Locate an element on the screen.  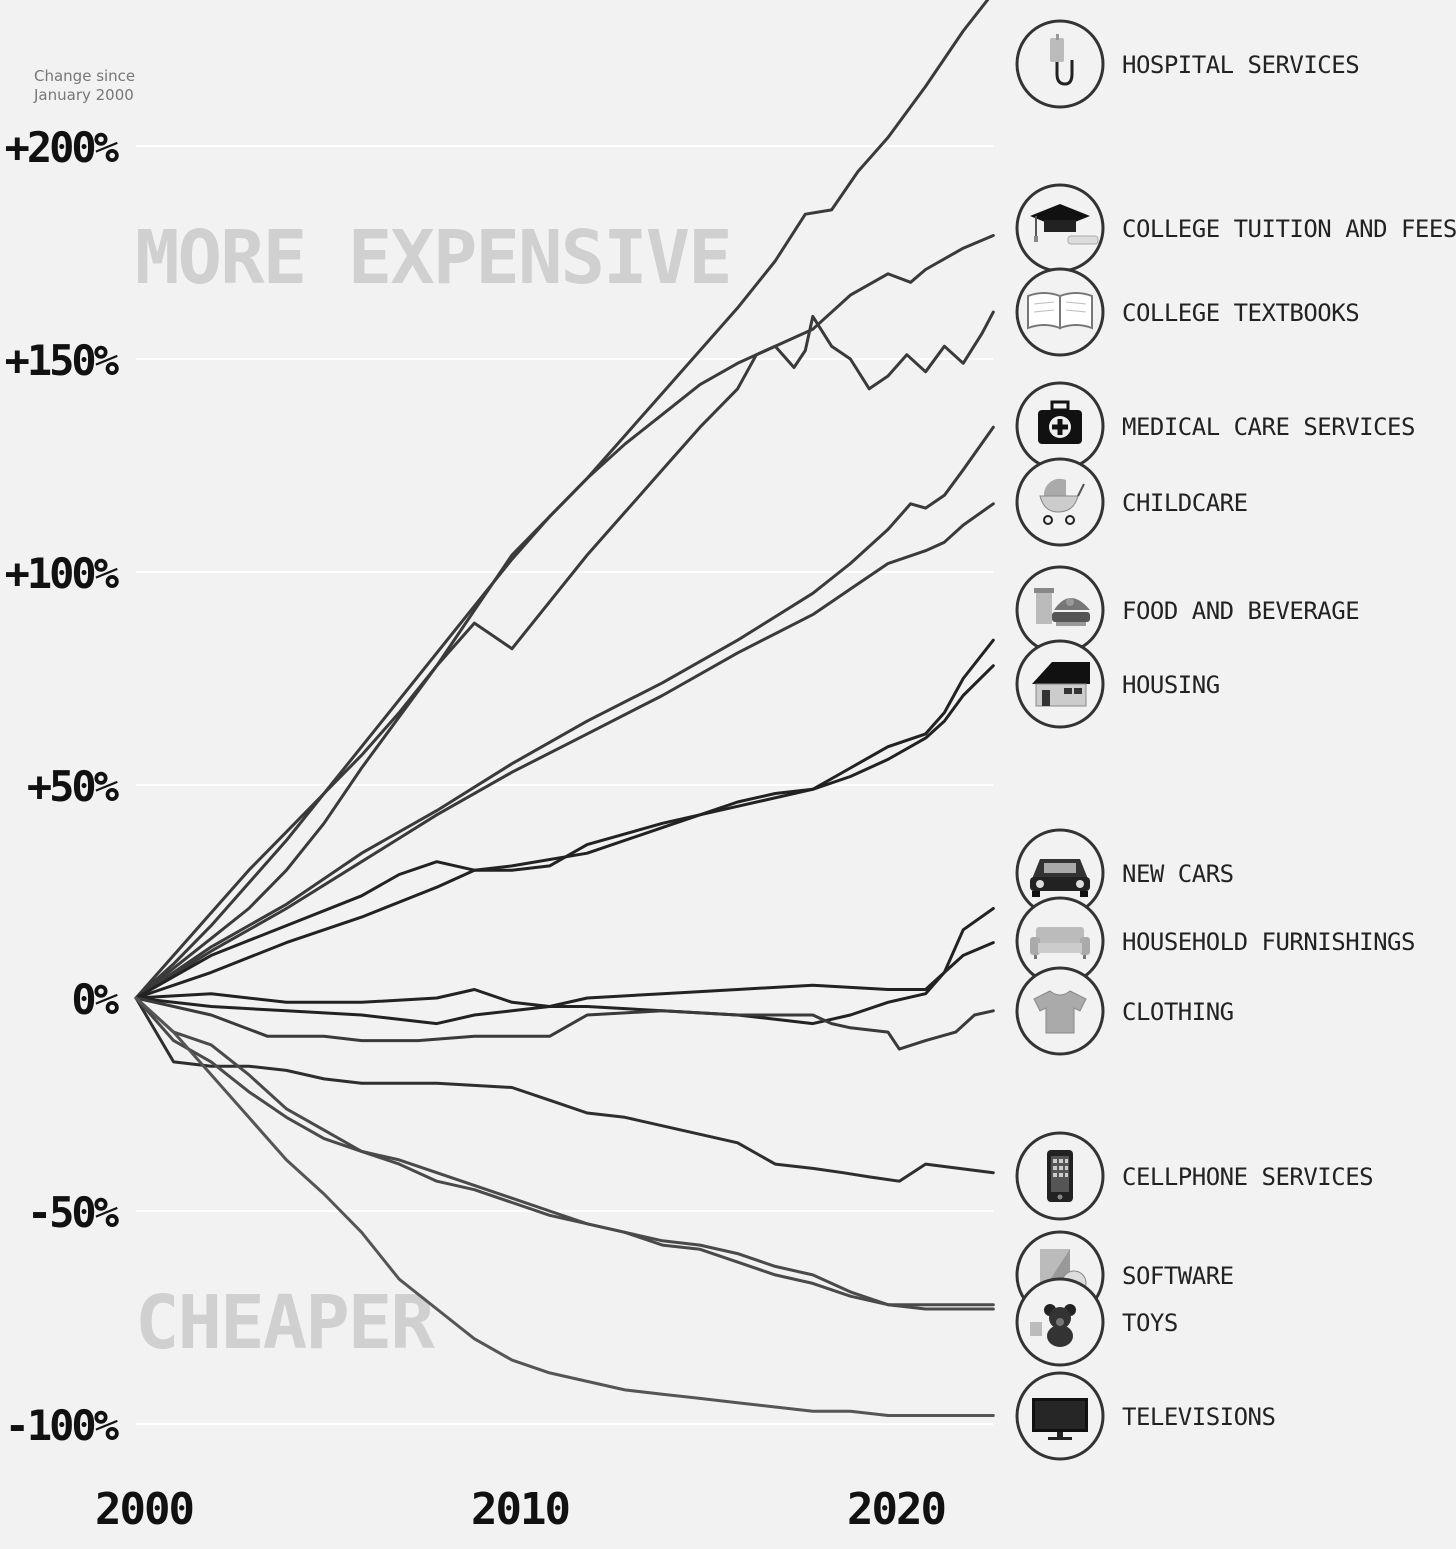
zone-label-more-expensive: MORE EXPENSIVE is located at coordinates (433, 258).